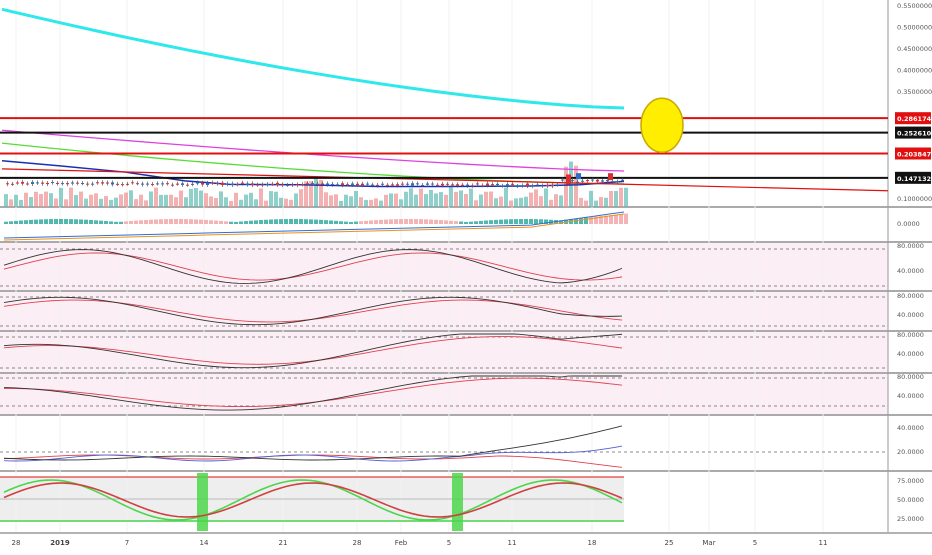  What do you see at coordinates (313, 58) in the screenshot?
I see `ema-cyan-line` at bounding box center [313, 58].